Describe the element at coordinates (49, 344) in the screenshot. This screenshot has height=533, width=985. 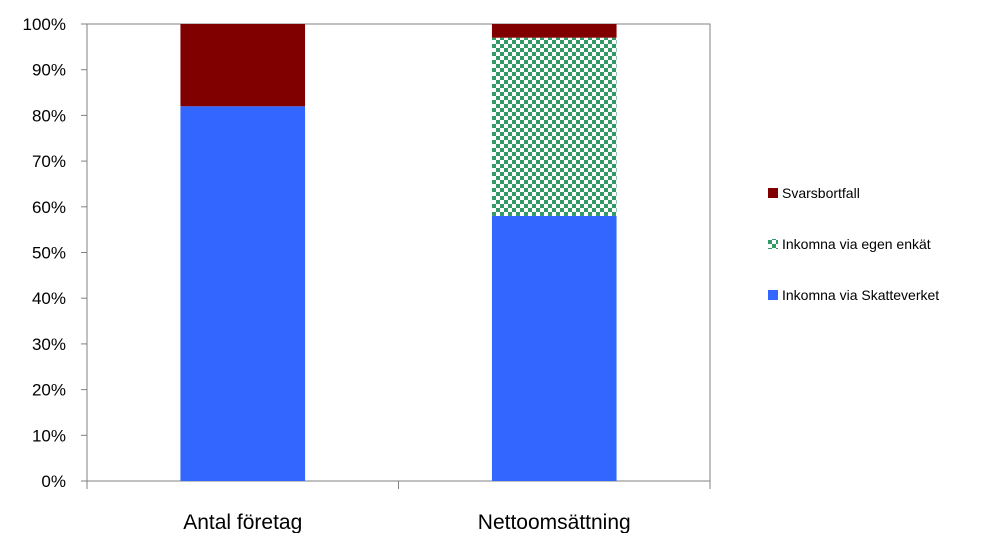
I see `y-tick-label: 30%` at that location.